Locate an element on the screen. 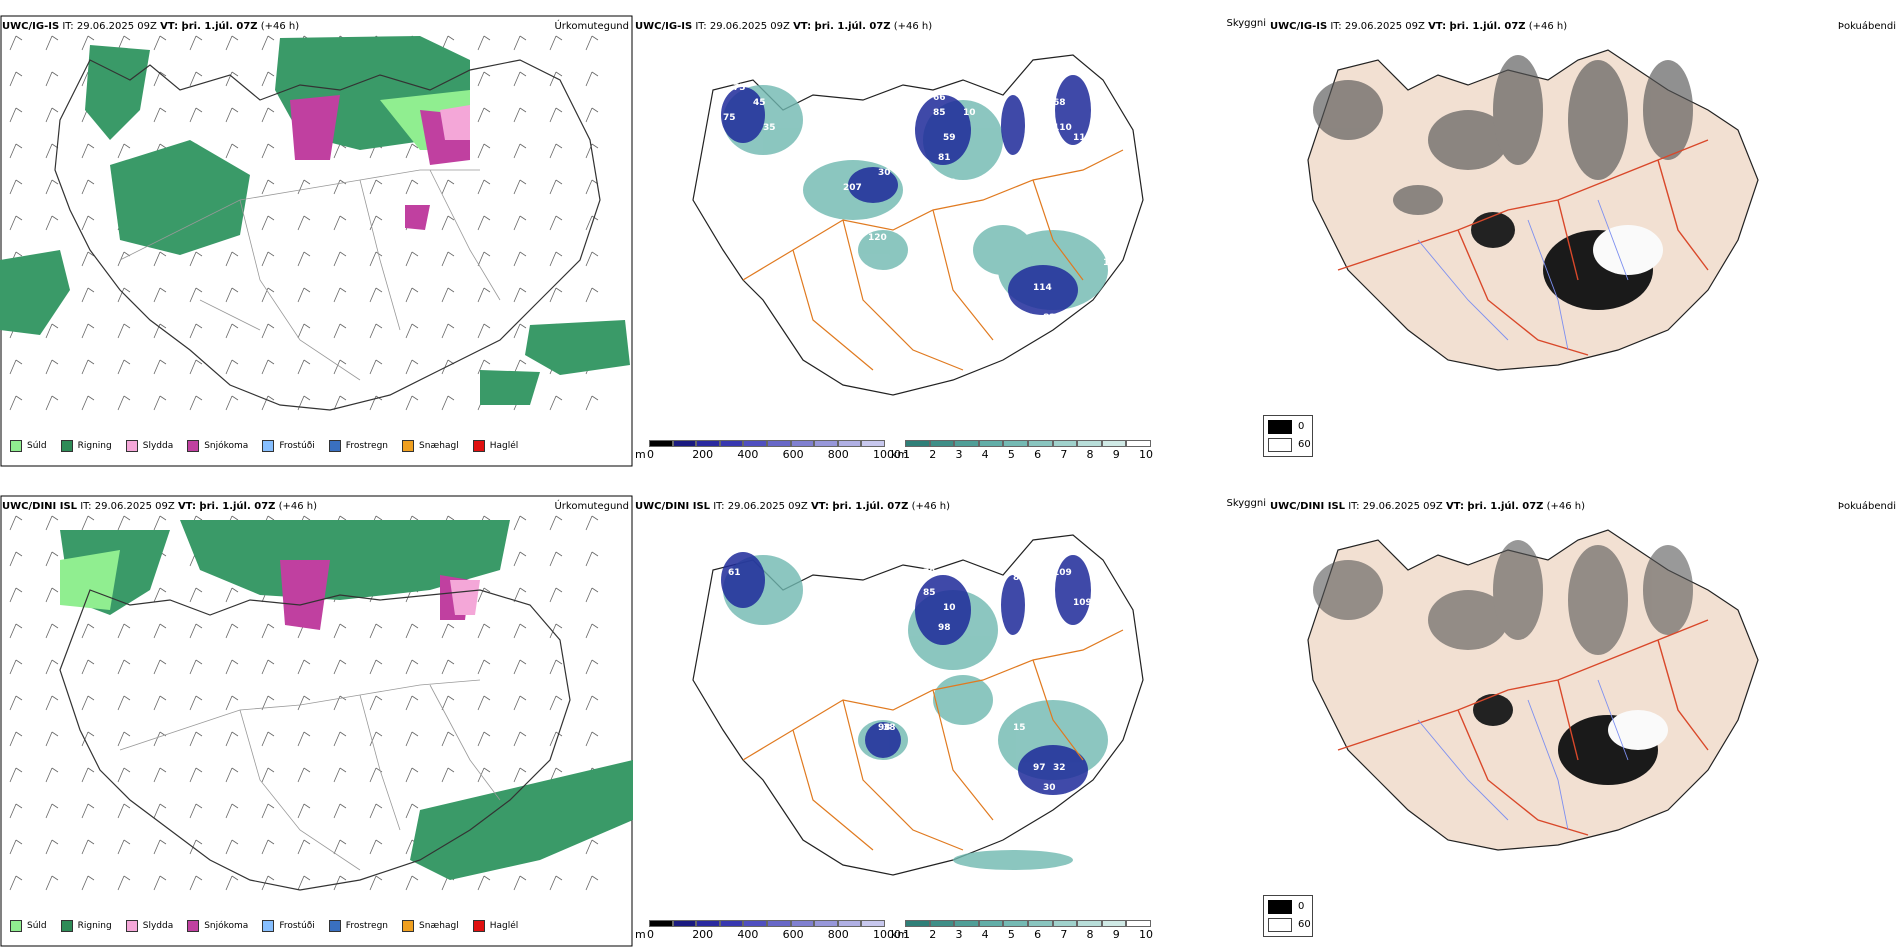  row1-fog-map is located at coordinates (1533, 210).